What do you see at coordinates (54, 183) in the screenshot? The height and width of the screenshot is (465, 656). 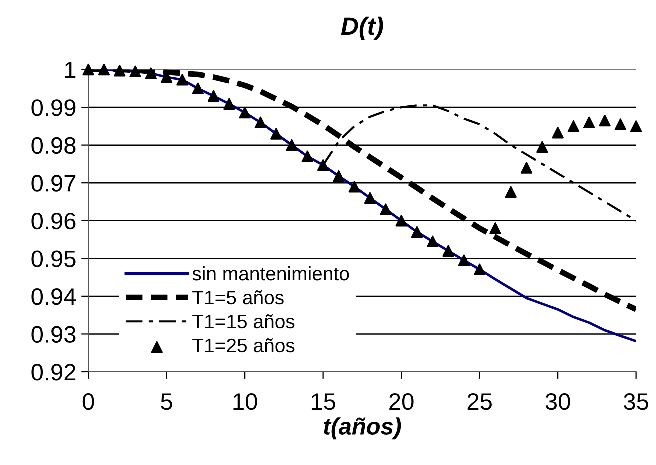 I see `y-tick-label: 0.97` at bounding box center [54, 183].